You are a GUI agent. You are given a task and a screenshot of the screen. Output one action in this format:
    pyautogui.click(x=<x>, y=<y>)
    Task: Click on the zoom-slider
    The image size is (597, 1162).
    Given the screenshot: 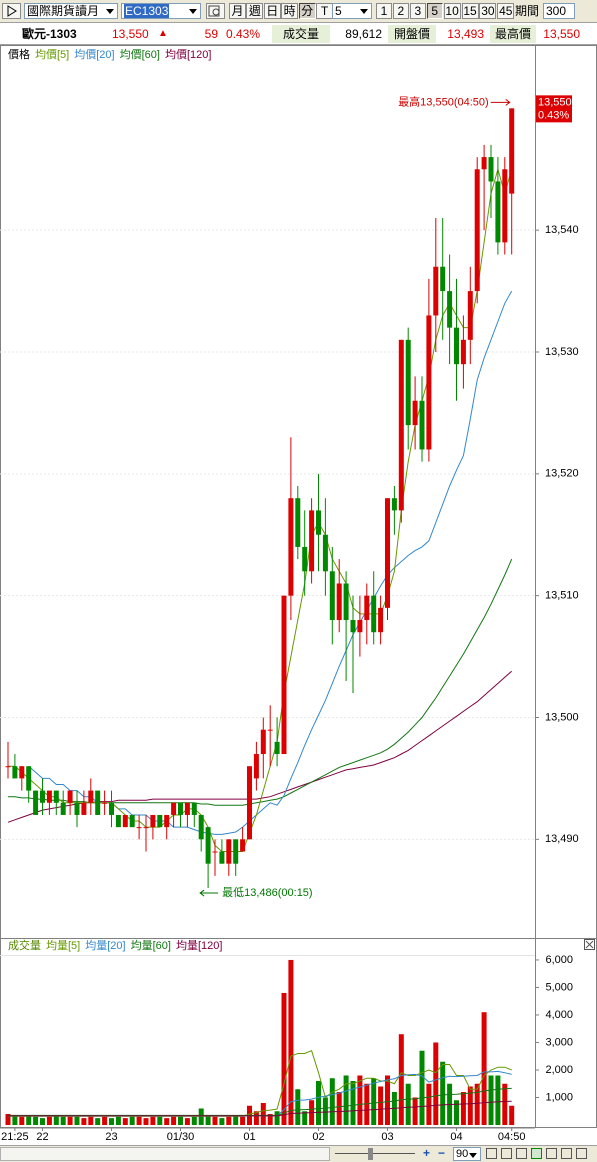 What is the action you would take?
    pyautogui.click(x=375, y=1153)
    